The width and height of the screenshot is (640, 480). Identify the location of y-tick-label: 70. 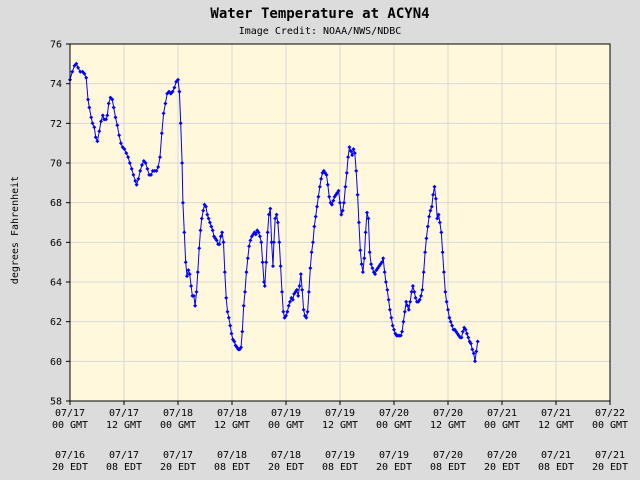
(56, 164).